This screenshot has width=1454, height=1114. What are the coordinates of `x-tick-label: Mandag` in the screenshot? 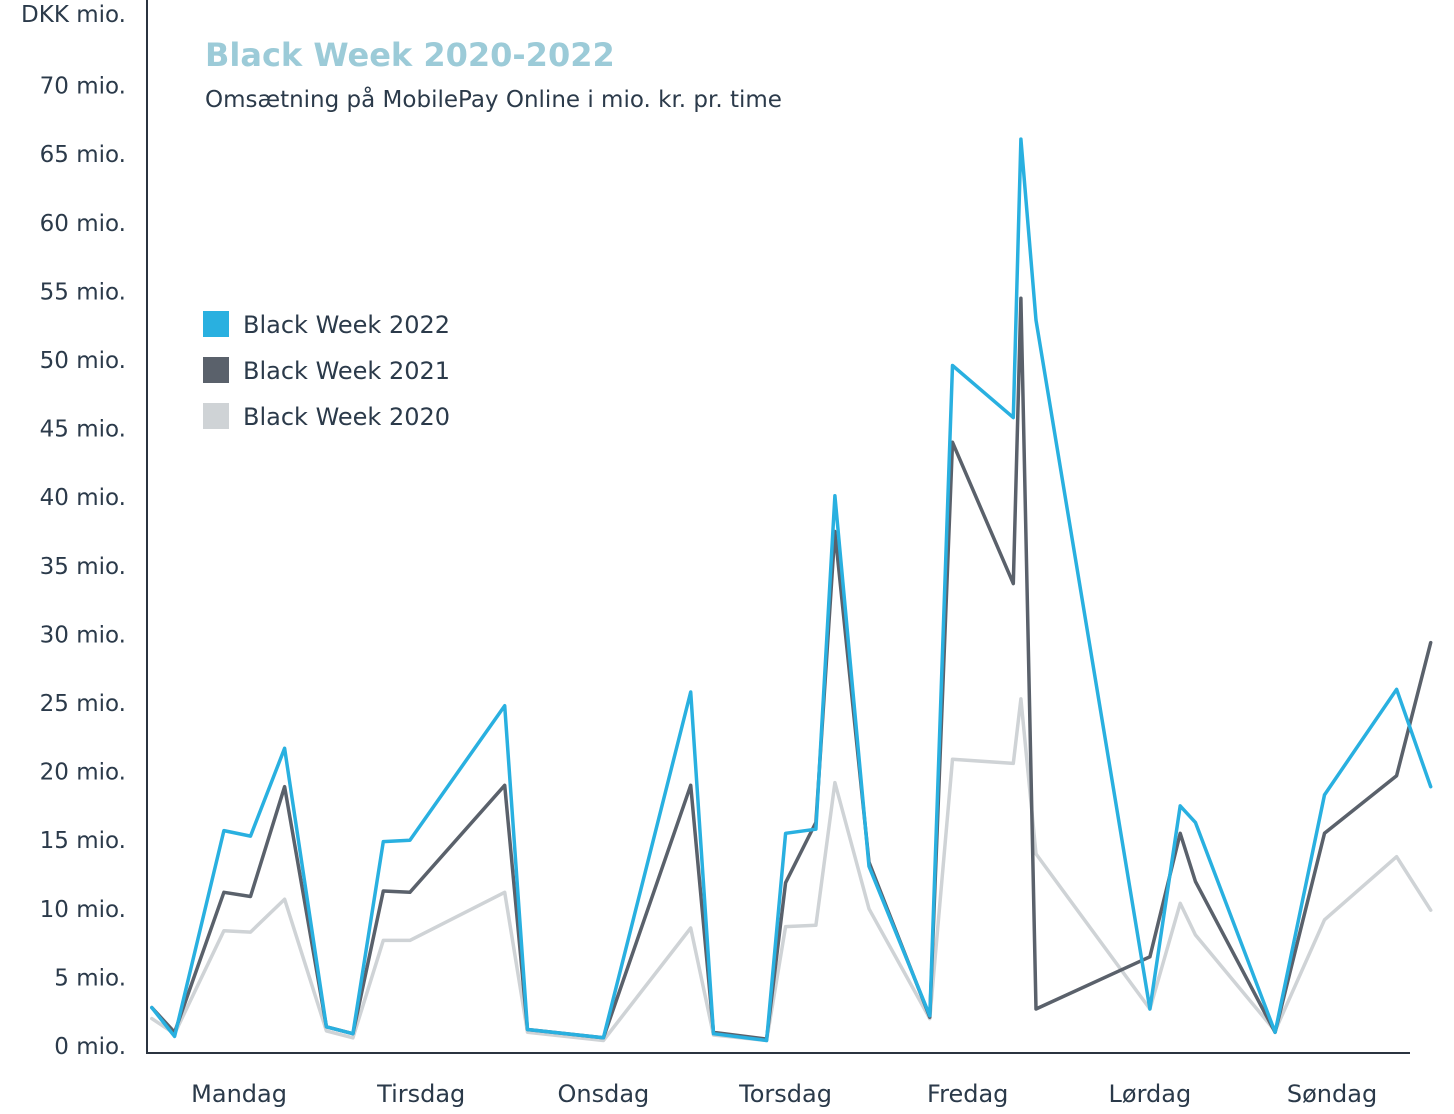 It's located at (239, 1094).